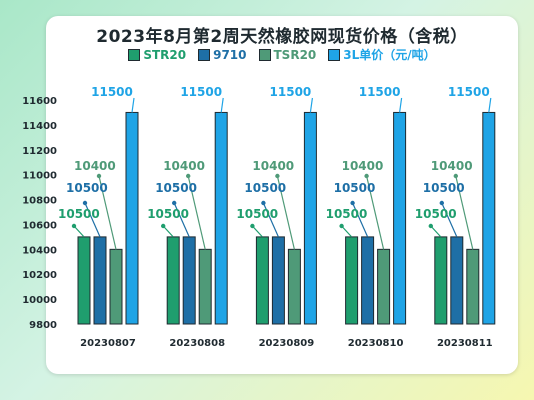  I want to click on y-tick-label: 10800, so click(39, 201).